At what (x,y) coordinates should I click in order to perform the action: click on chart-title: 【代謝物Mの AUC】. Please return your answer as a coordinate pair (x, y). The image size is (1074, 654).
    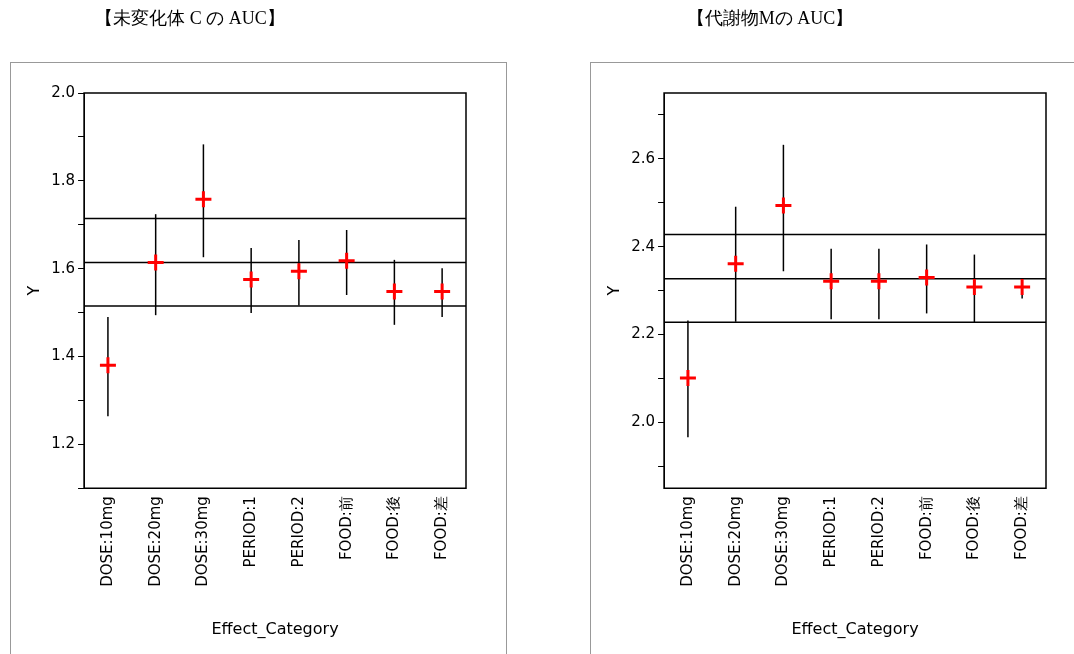
    Looking at the image, I should click on (770, 18).